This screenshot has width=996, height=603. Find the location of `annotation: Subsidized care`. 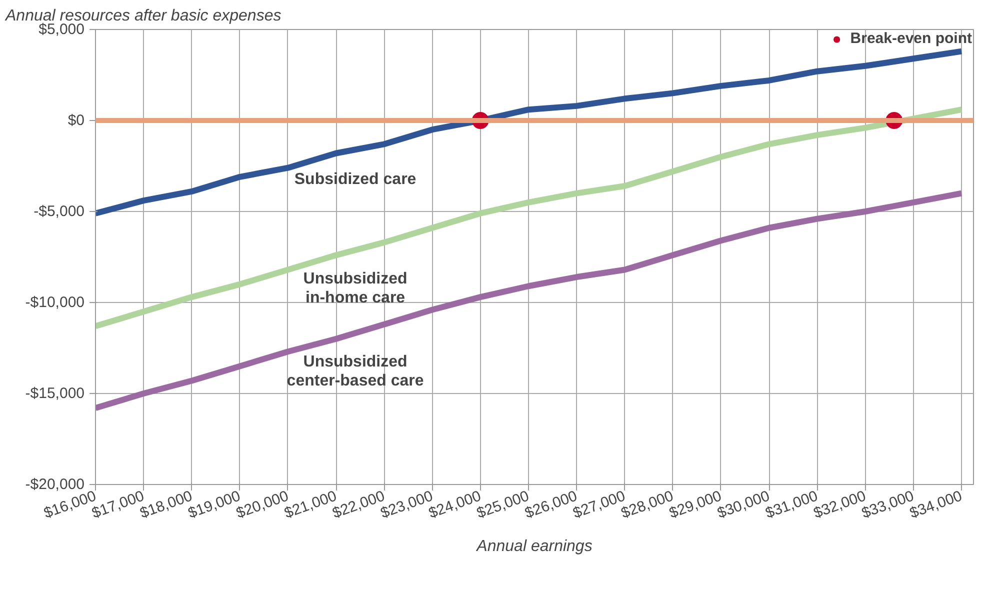

annotation: Subsidized care is located at coordinates (355, 179).